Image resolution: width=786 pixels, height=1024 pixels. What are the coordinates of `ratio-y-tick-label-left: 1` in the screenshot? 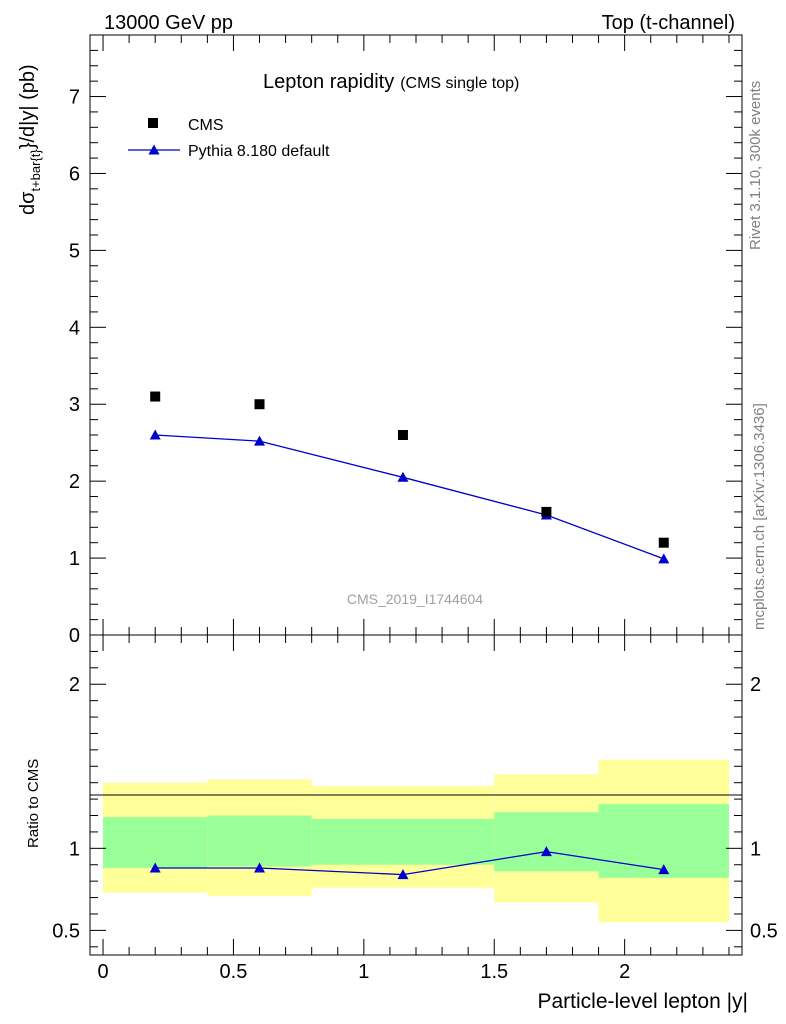 It's located at (74, 849).